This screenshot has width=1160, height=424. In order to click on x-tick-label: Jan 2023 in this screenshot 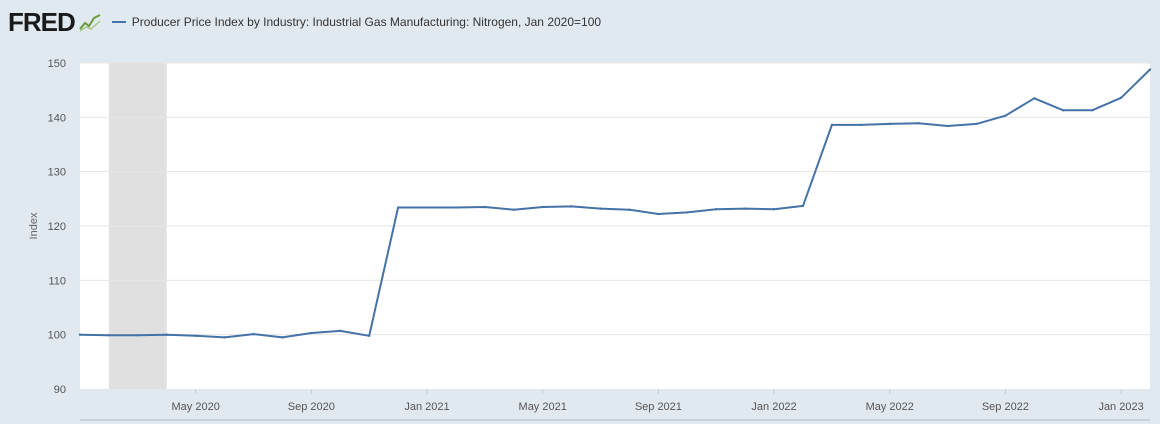, I will do `click(1120, 407)`.